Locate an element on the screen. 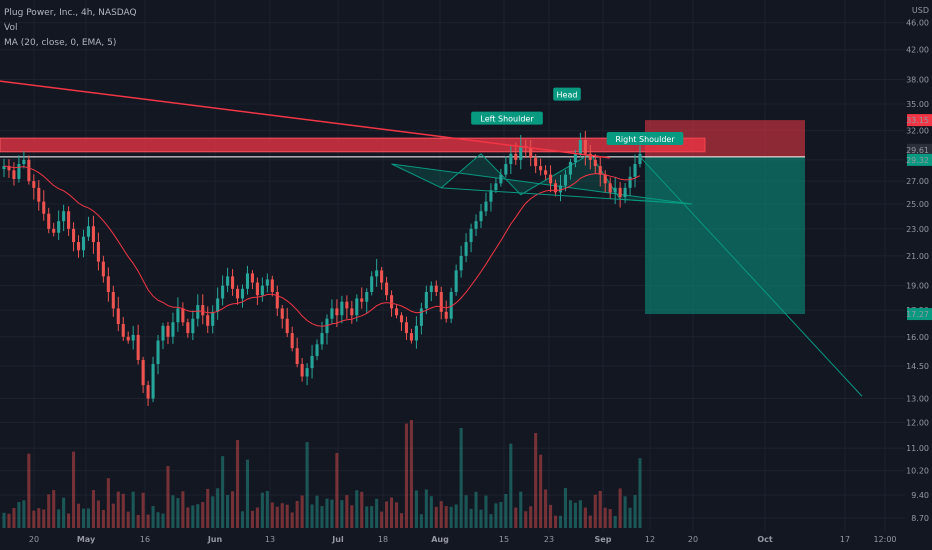 Image resolution: width=932 pixels, height=550 pixels. y-tick-label: 32.00 is located at coordinates (917, 131).